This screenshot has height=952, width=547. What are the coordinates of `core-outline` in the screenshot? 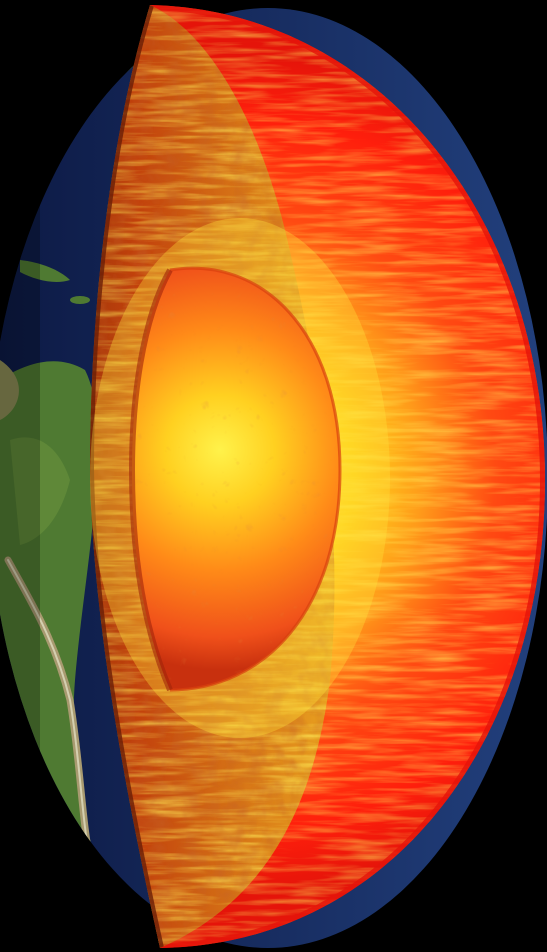 It's located at (255, 479).